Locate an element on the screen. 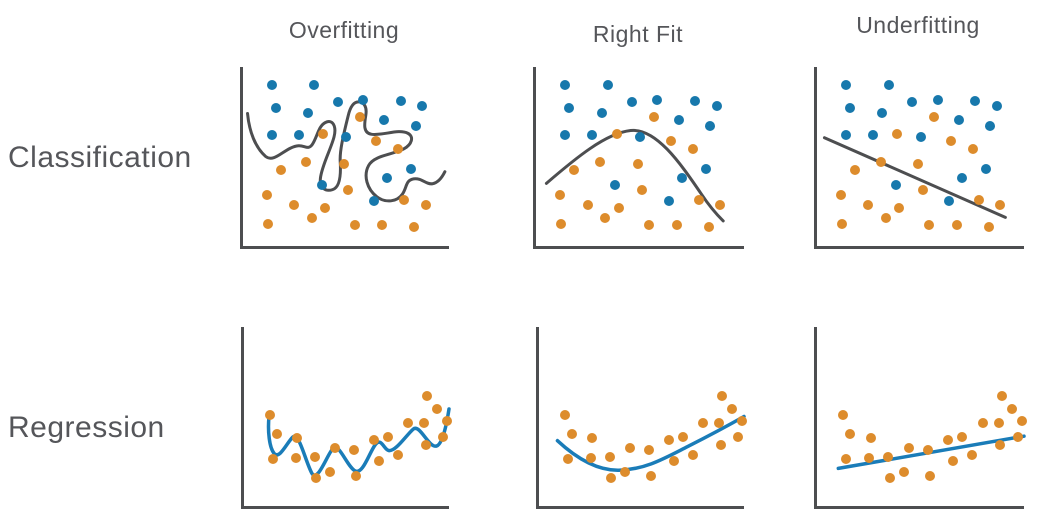 This screenshot has width=1045, height=526. panel-classification-underfitting is located at coordinates (919, 158).